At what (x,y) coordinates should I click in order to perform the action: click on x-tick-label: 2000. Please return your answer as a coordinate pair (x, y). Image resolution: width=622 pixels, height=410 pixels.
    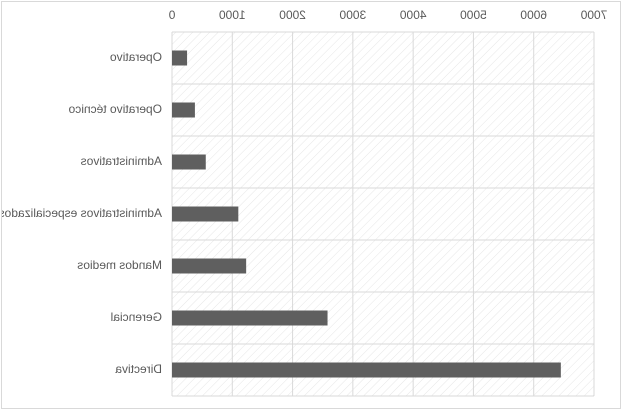
    Looking at the image, I should click on (292, 15).